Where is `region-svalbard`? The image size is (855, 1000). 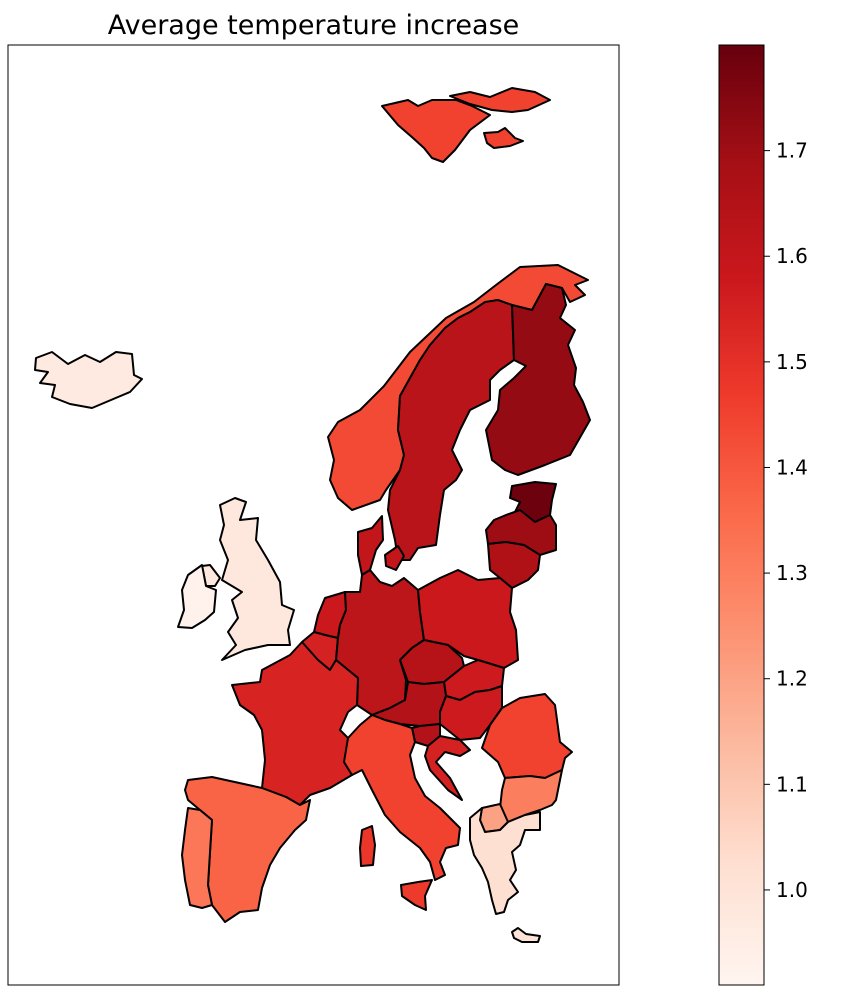 region-svalbard is located at coordinates (466, 125).